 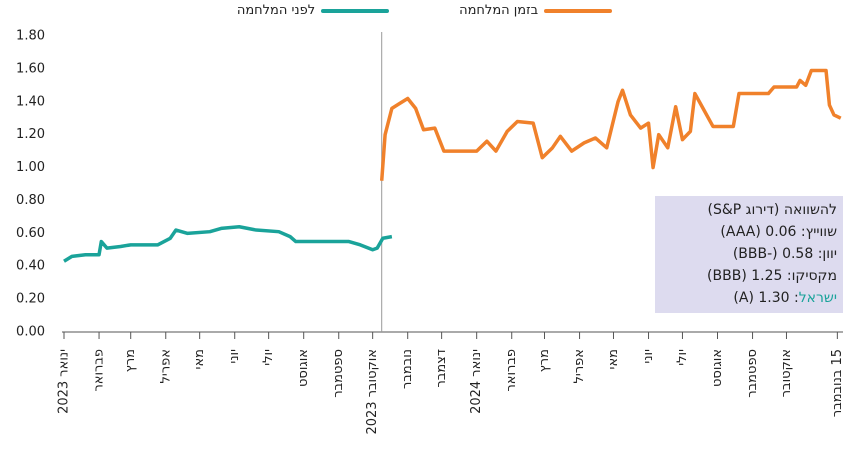 I want to click on x-tick-label: ינואר 2023, so click(x=64, y=381).